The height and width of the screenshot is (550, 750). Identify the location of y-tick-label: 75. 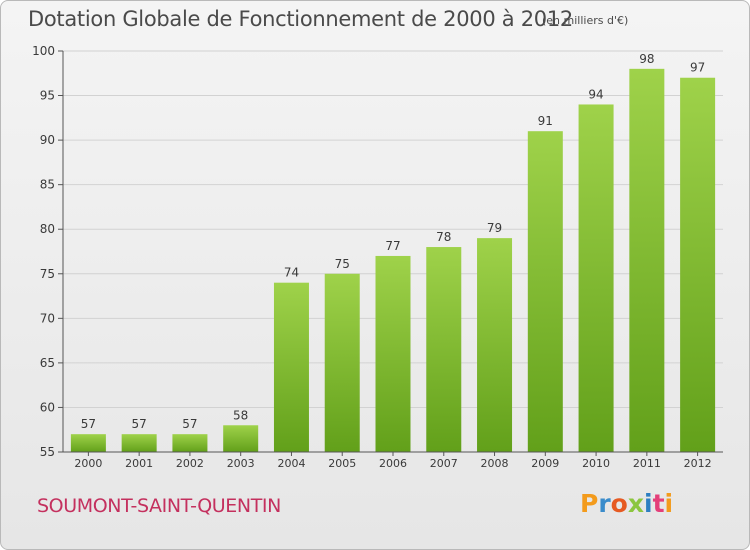
(47, 274).